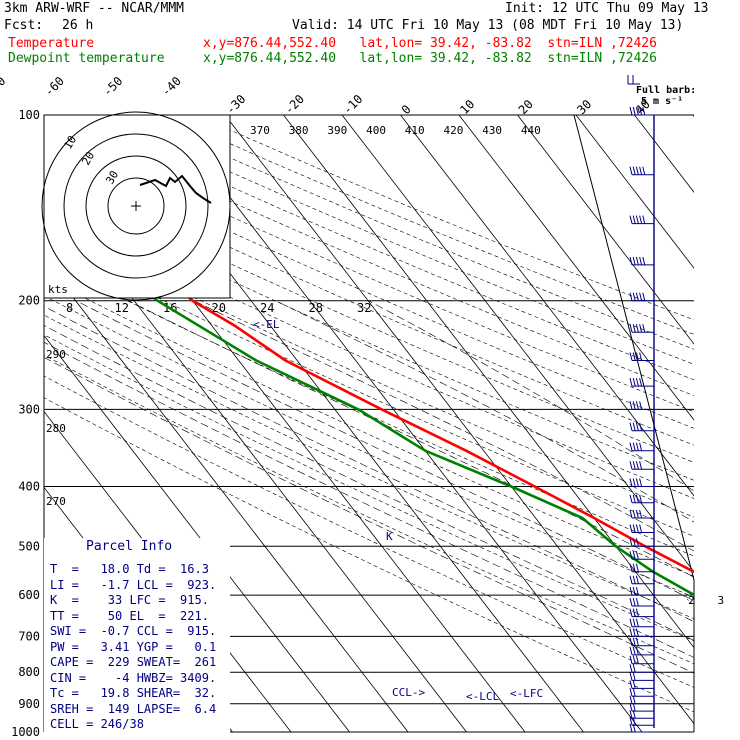 The height and width of the screenshot is (740, 740). What do you see at coordinates (133, 677) in the screenshot?
I see `parcel-row: CIN = -4 HWBZ= 3409.` at bounding box center [133, 677].